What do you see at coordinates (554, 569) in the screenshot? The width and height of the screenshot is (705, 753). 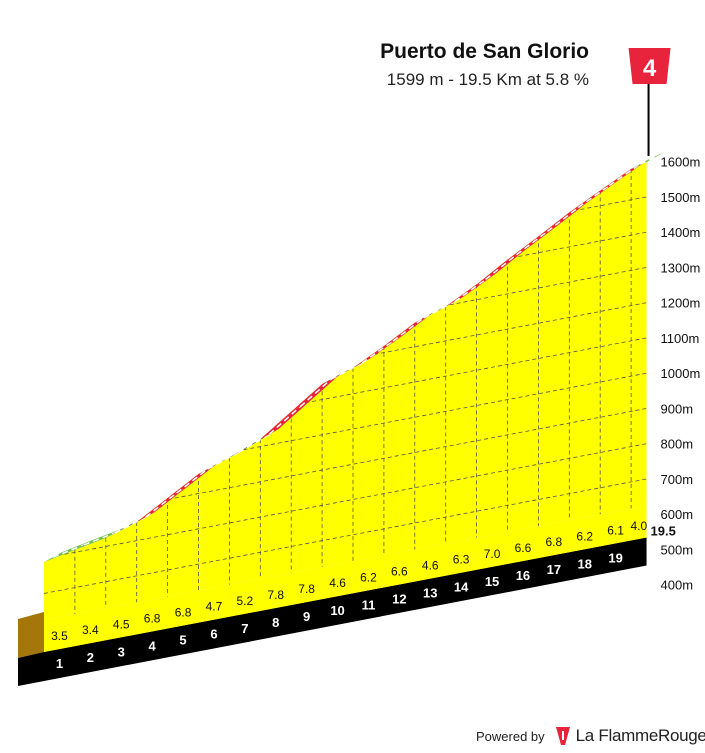 I see `km-label: 17` at bounding box center [554, 569].